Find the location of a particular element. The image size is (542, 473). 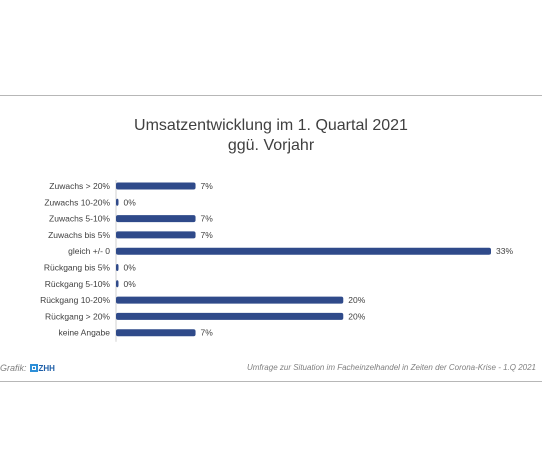

category-label-zuwachs-10-20: Zuwachs 10-20% is located at coordinates (77, 202).